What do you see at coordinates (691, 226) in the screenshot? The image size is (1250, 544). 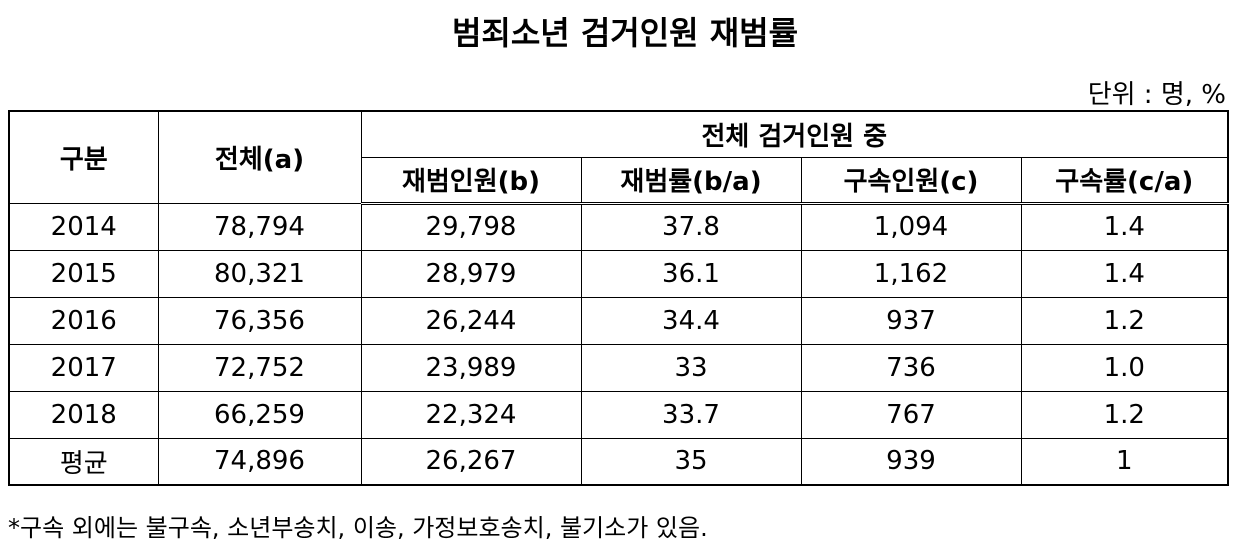 I see `table-cell: 37.8` at bounding box center [691, 226].